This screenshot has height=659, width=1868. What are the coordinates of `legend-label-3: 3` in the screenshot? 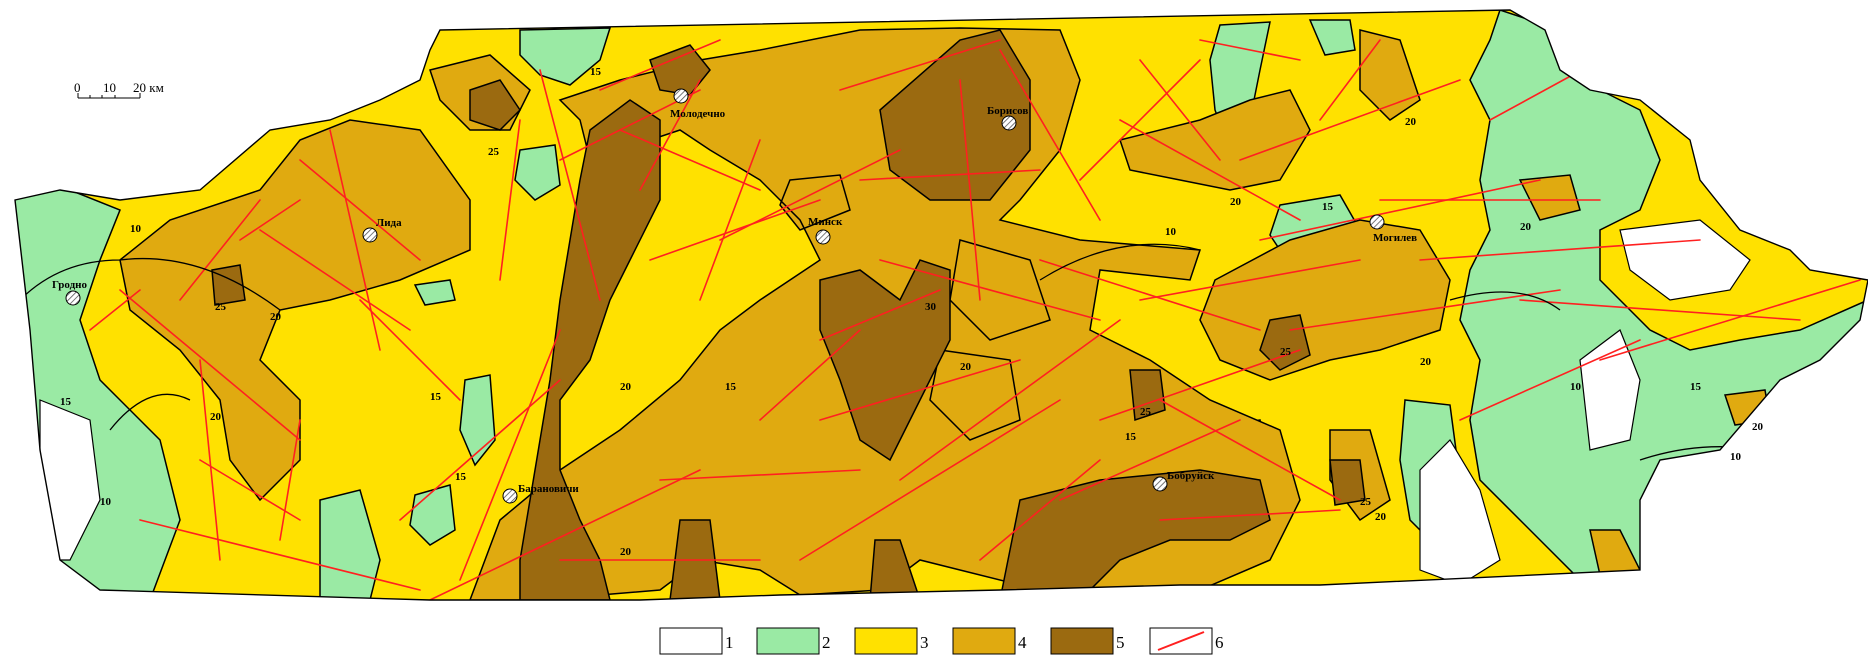 It's located at (924, 642).